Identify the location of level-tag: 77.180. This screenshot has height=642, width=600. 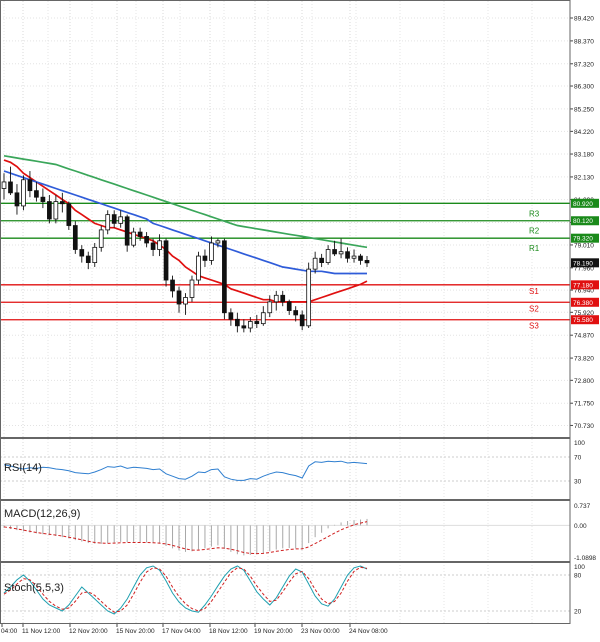
(583, 285).